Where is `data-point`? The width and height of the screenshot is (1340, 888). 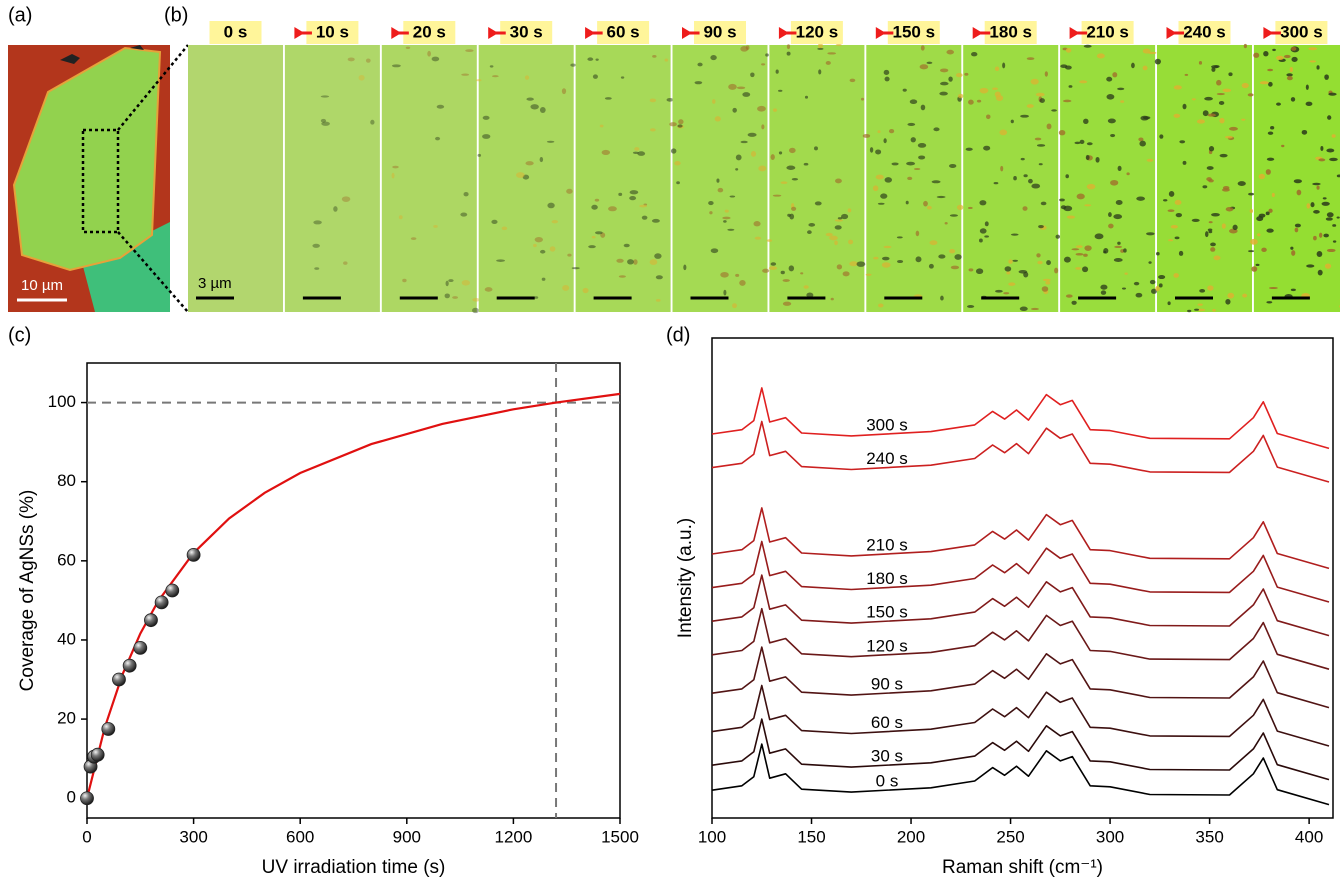 data-point is located at coordinates (129, 665).